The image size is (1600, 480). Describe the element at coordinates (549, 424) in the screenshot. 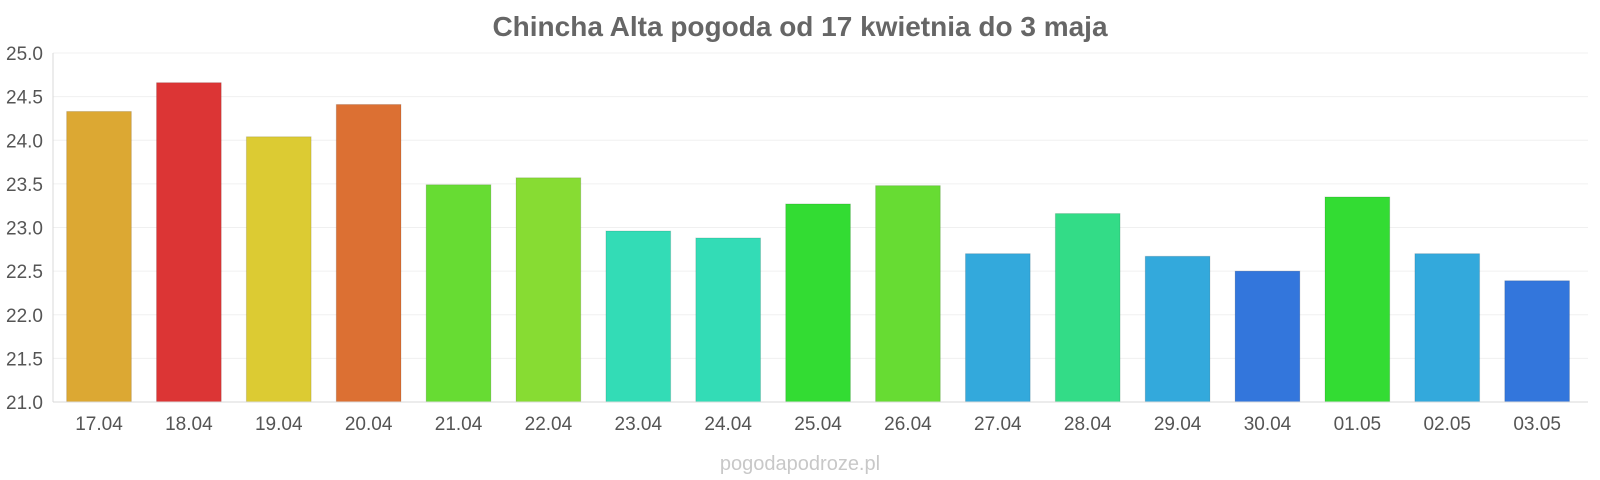

I see `x-tick-label: 22.04` at that location.